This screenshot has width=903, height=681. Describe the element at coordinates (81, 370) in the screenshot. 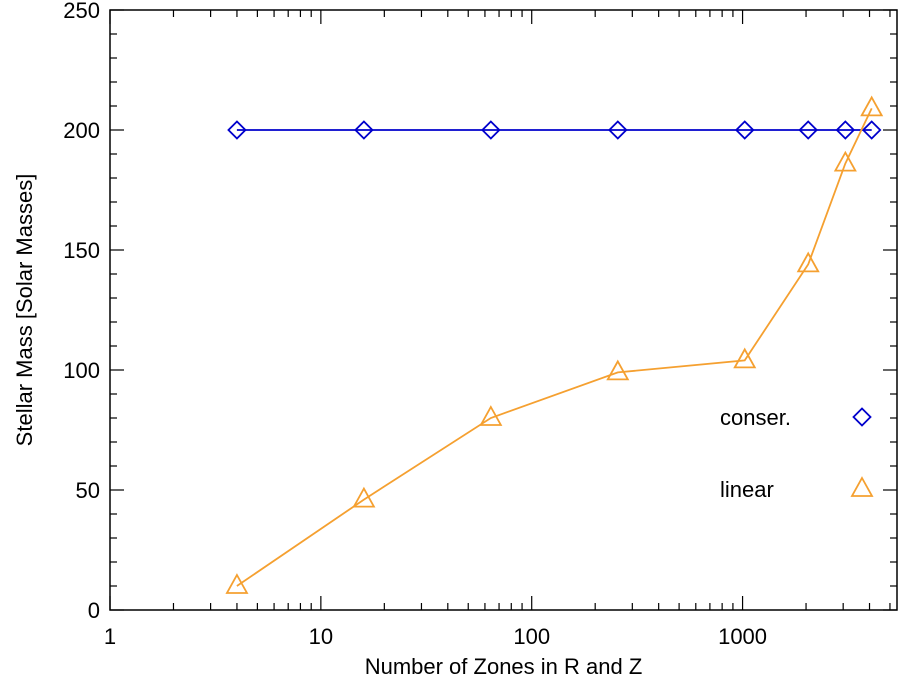

I see `y-tick-label: 100` at that location.